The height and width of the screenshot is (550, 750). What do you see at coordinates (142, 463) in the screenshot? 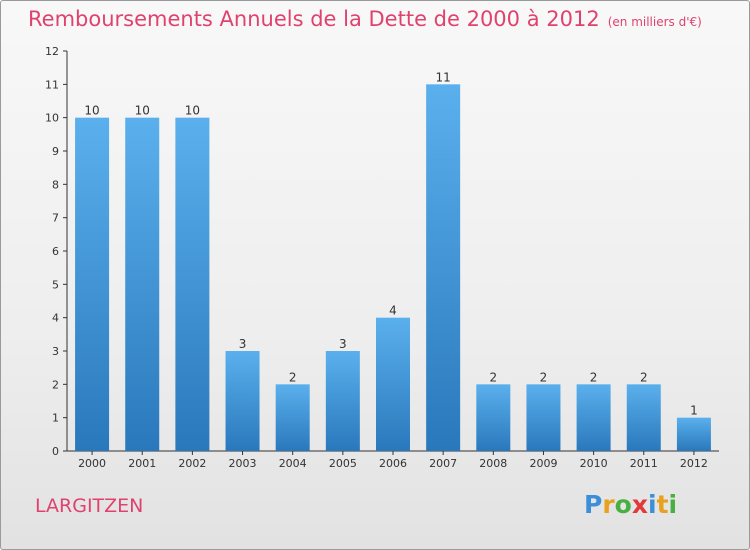
I see `x-tick-label: 2001` at bounding box center [142, 463].